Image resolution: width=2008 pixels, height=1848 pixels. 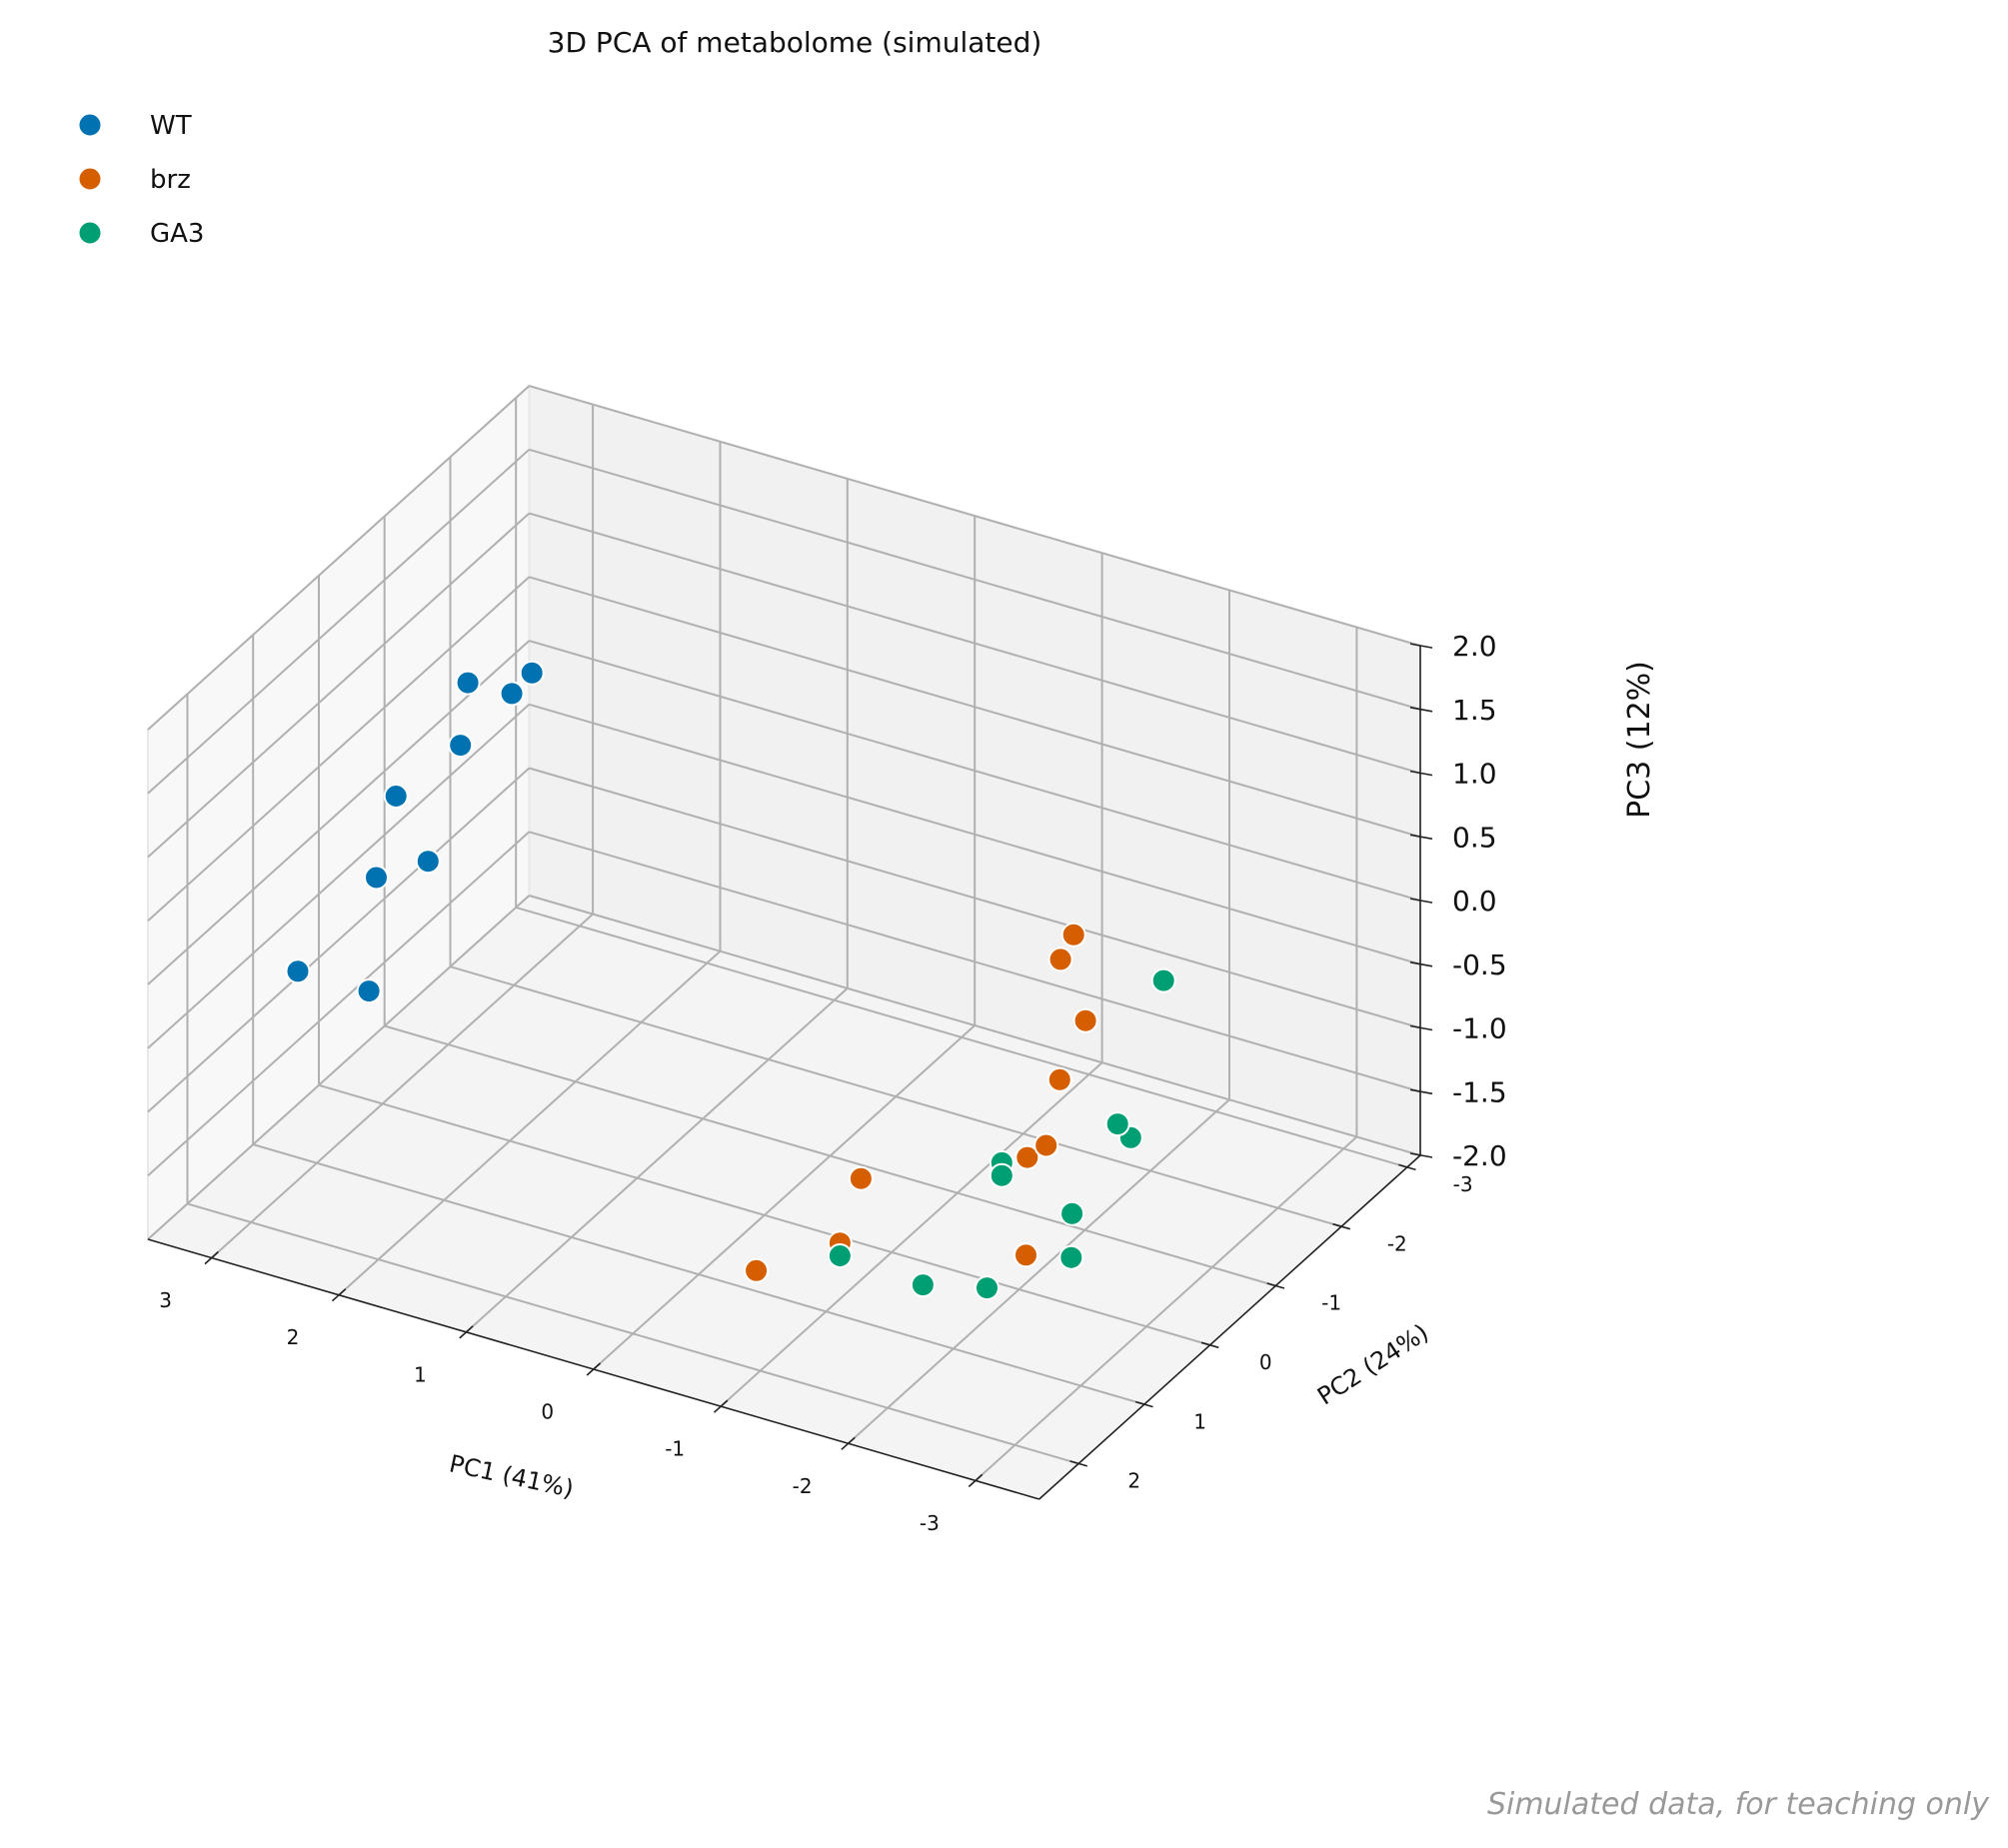 I want to click on pc3-tick-label: 2.0, so click(x=1475, y=646).